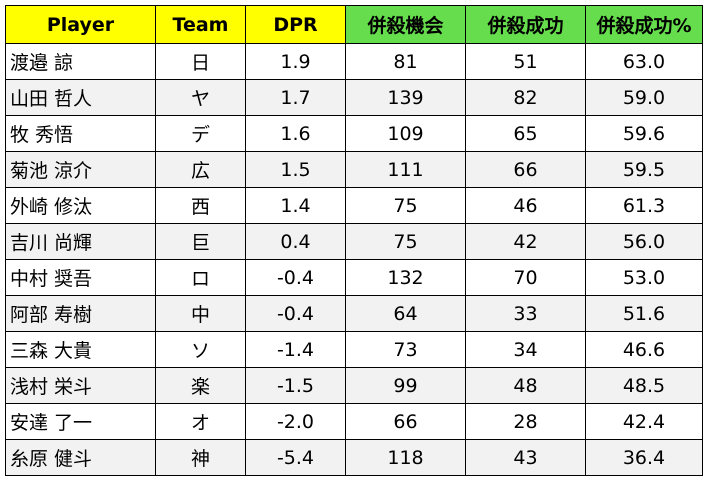 The image size is (708, 481). I want to click on cell: 巨, so click(200, 241).